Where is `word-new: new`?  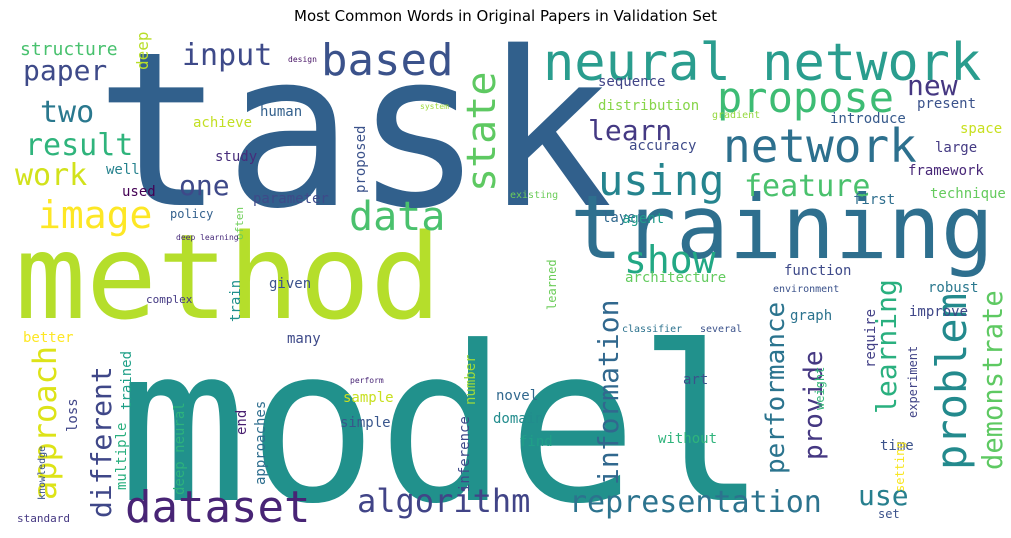
word-new: new is located at coordinates (932, 85).